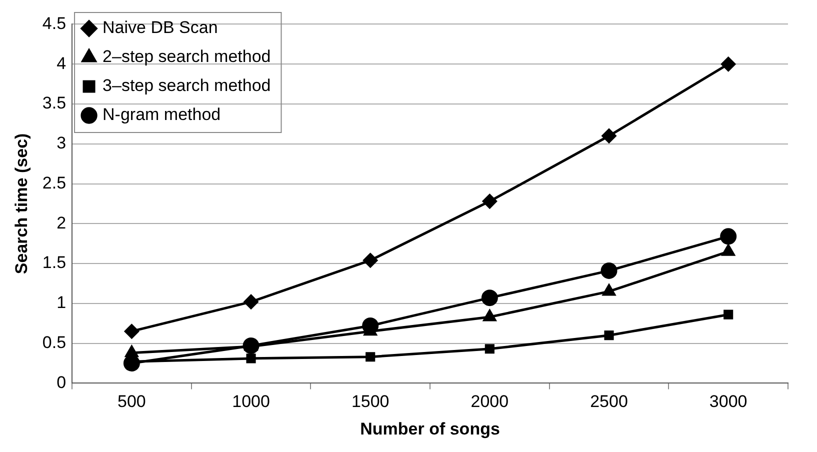 The width and height of the screenshot is (817, 452). I want to click on y-tick-label: 1, so click(61, 302).